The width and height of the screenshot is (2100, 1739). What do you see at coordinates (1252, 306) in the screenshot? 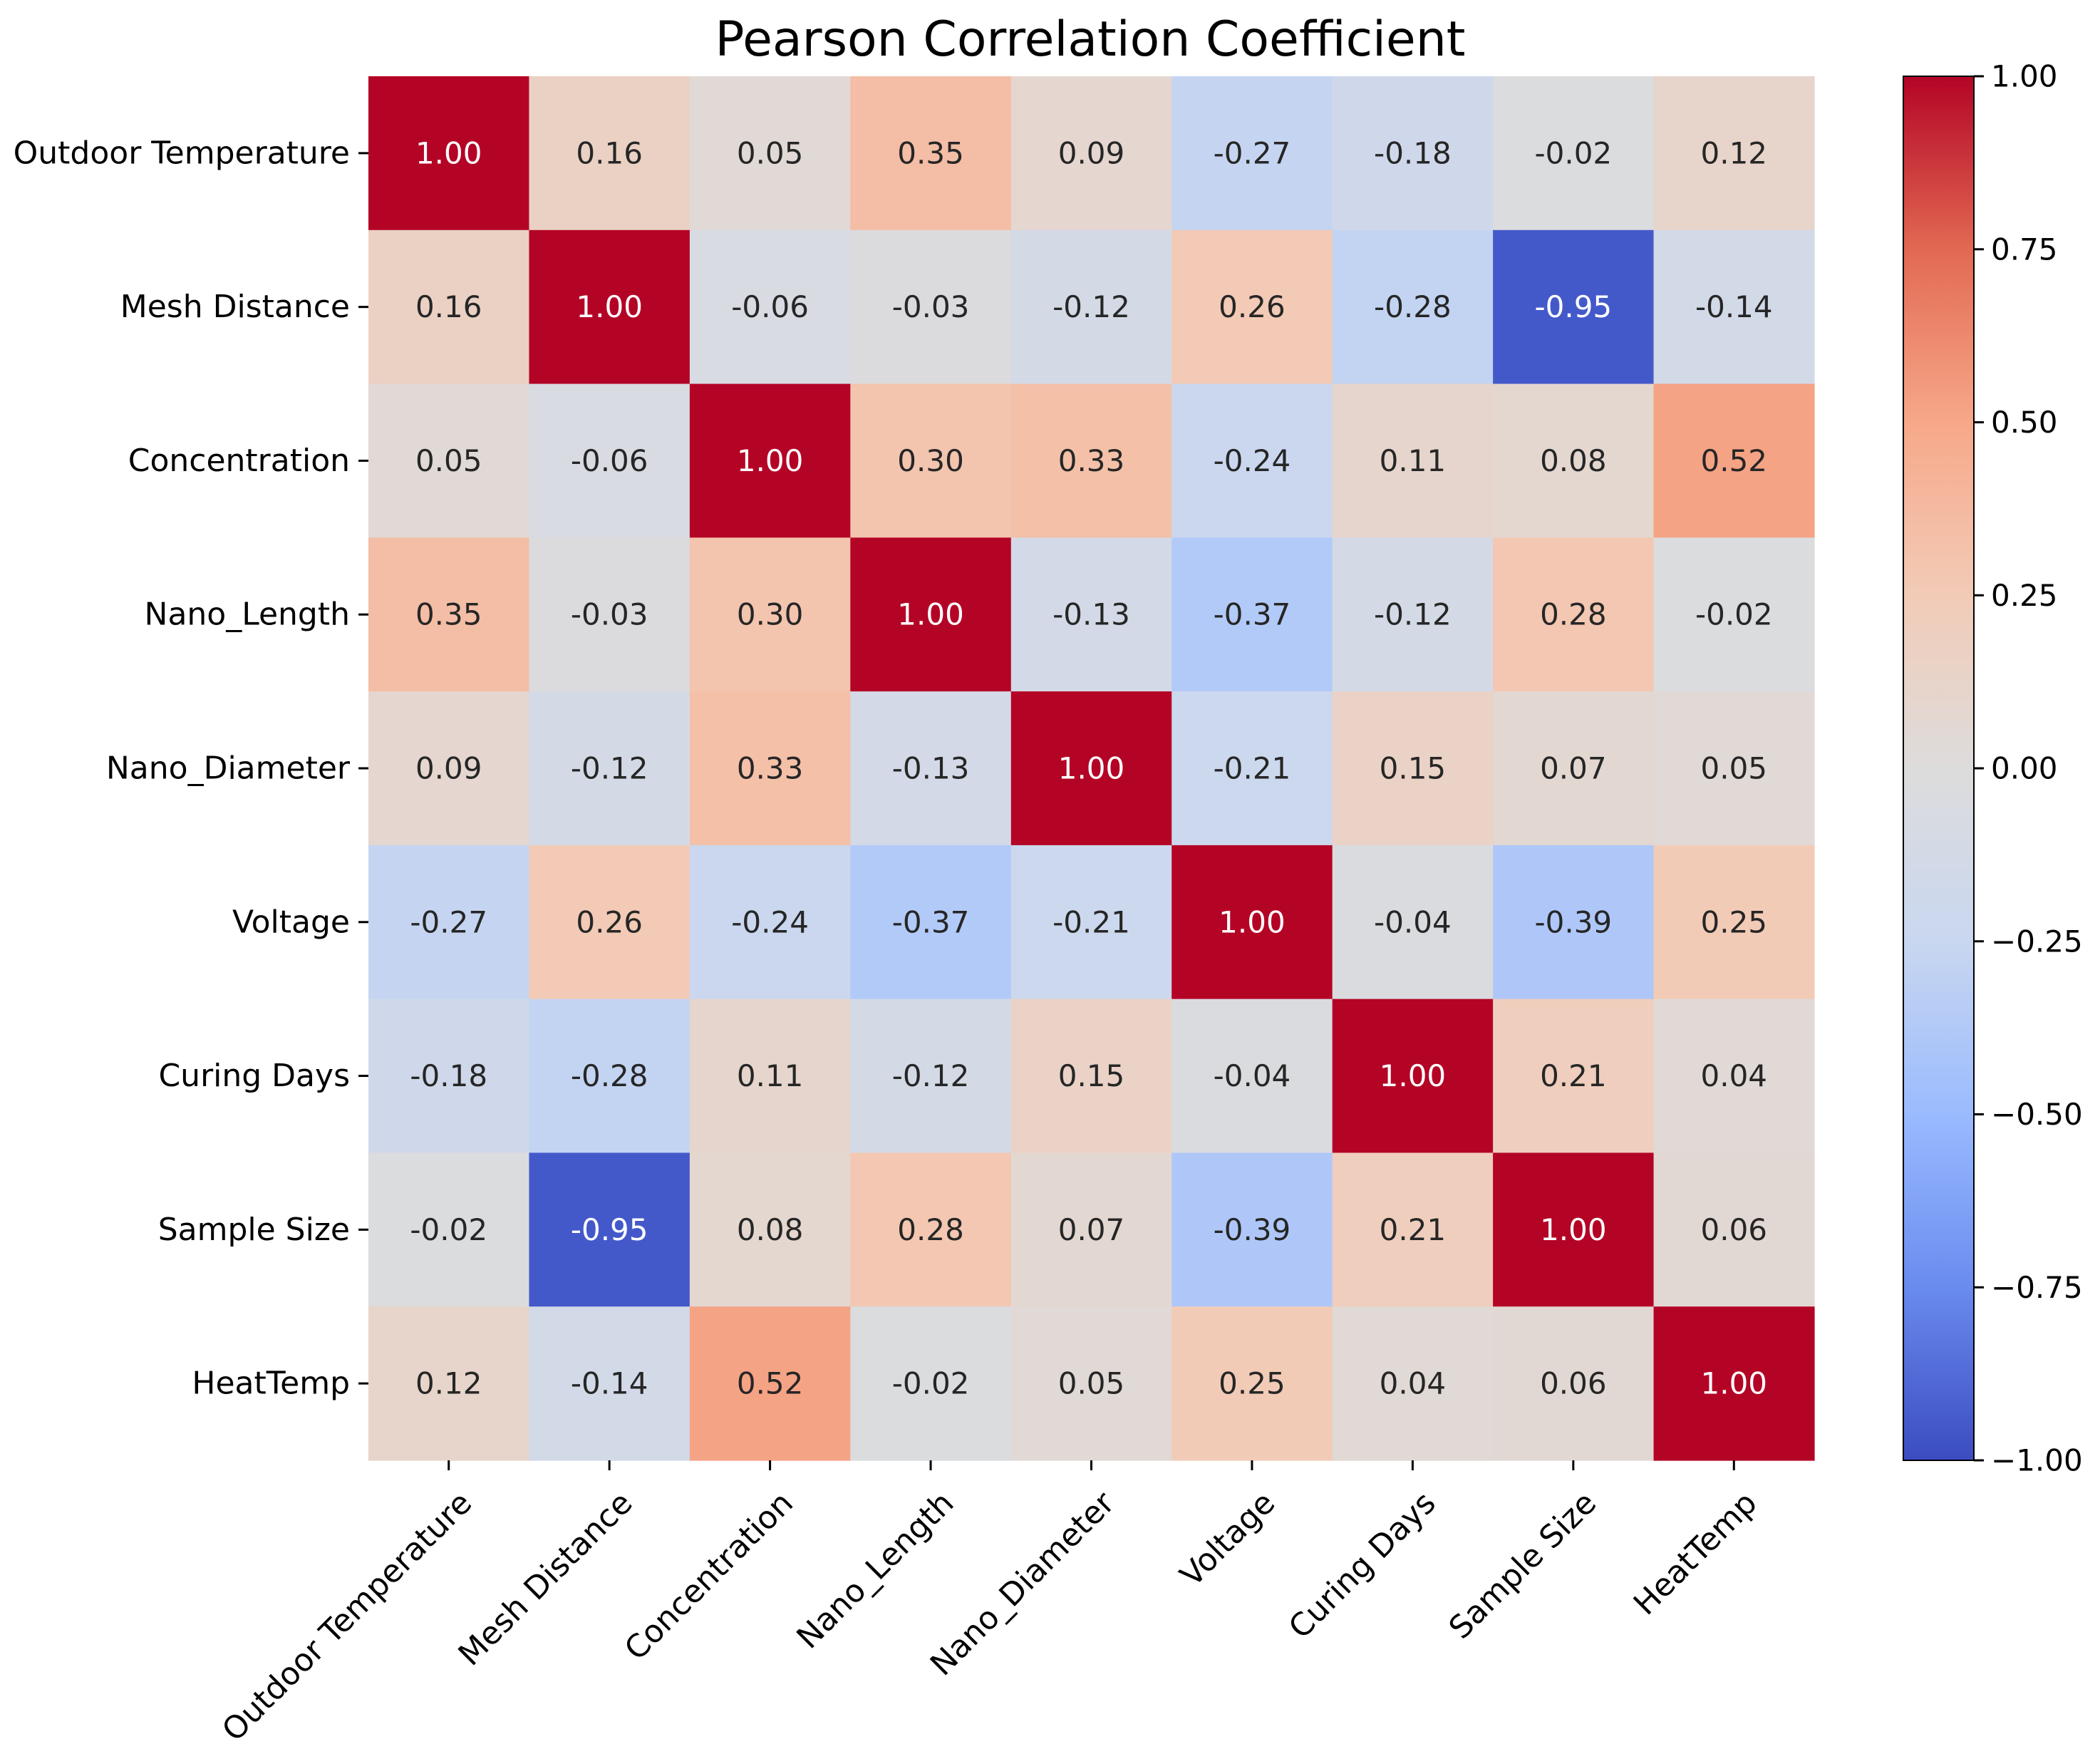
I see `cell-value-label: 0.26` at bounding box center [1252, 306].